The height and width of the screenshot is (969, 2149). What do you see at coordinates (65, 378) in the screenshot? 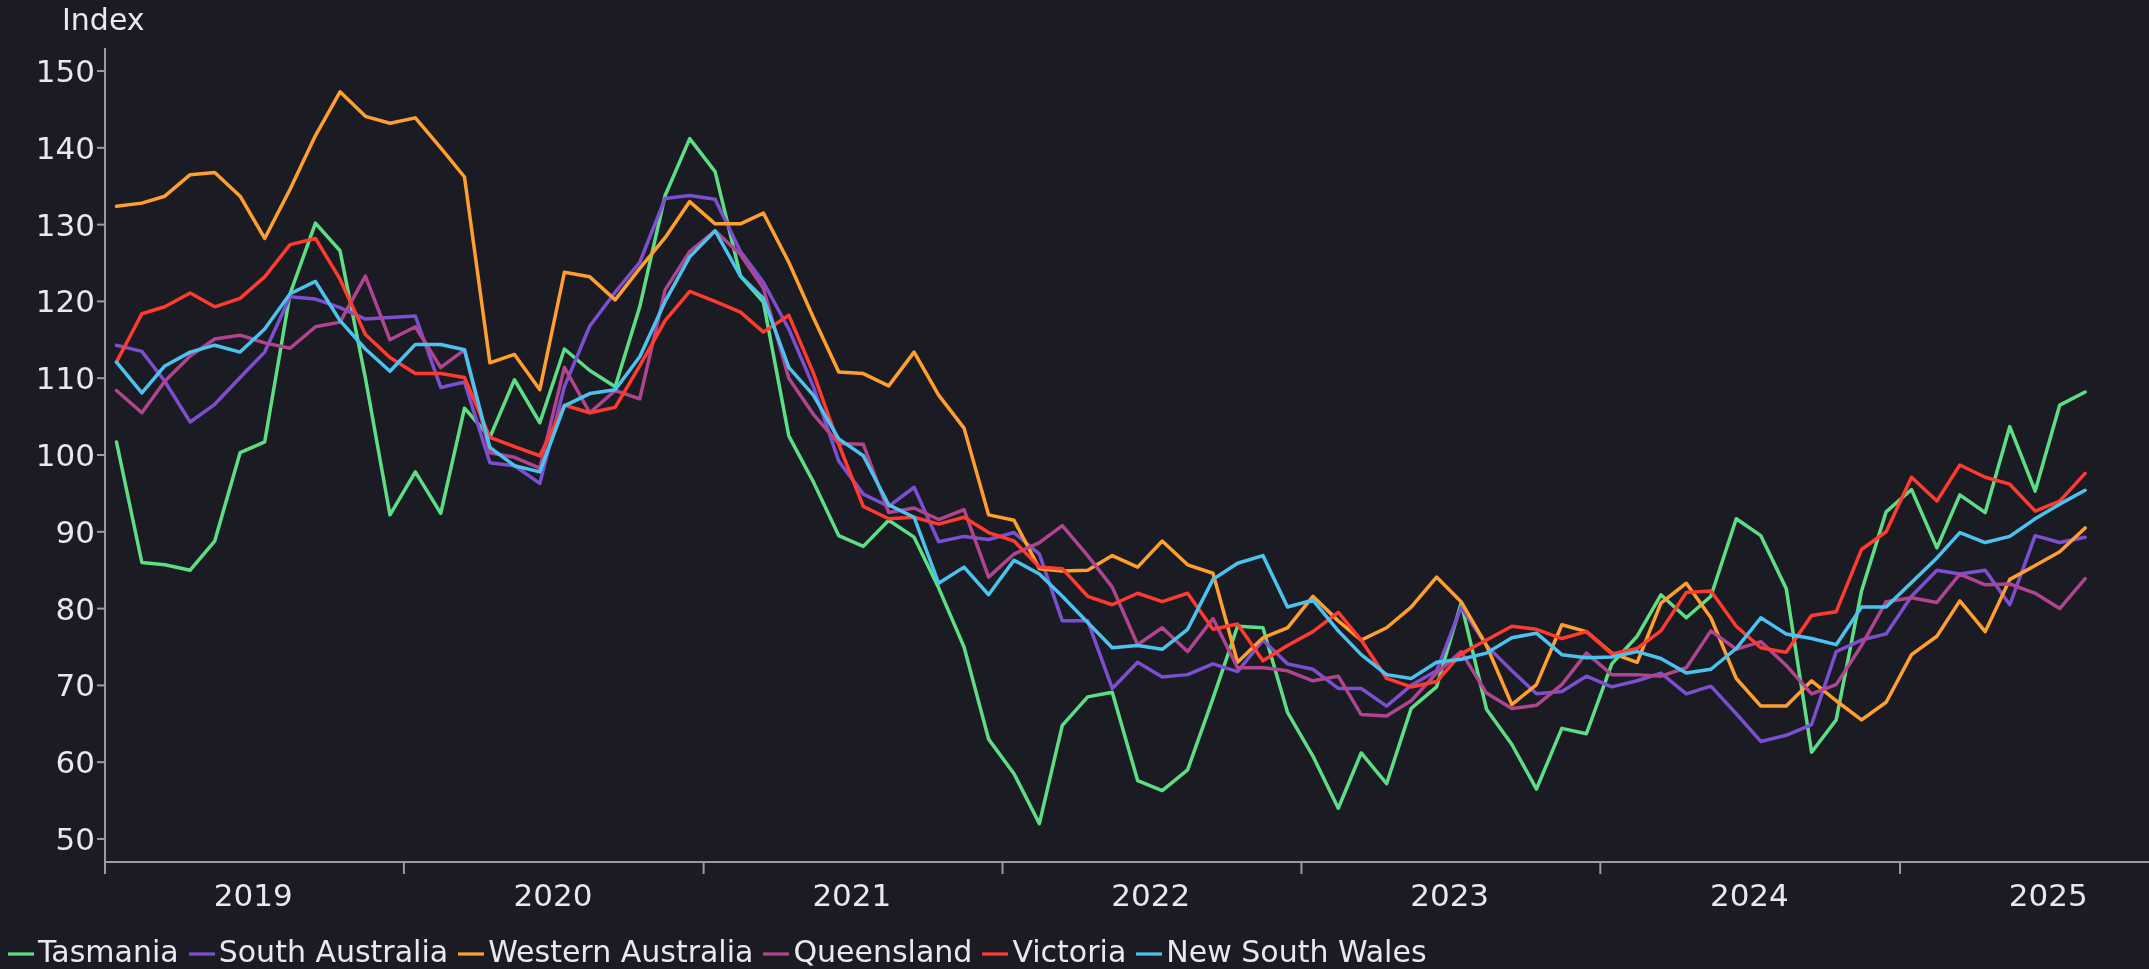
I see `y-tick-label: 110` at bounding box center [65, 378].